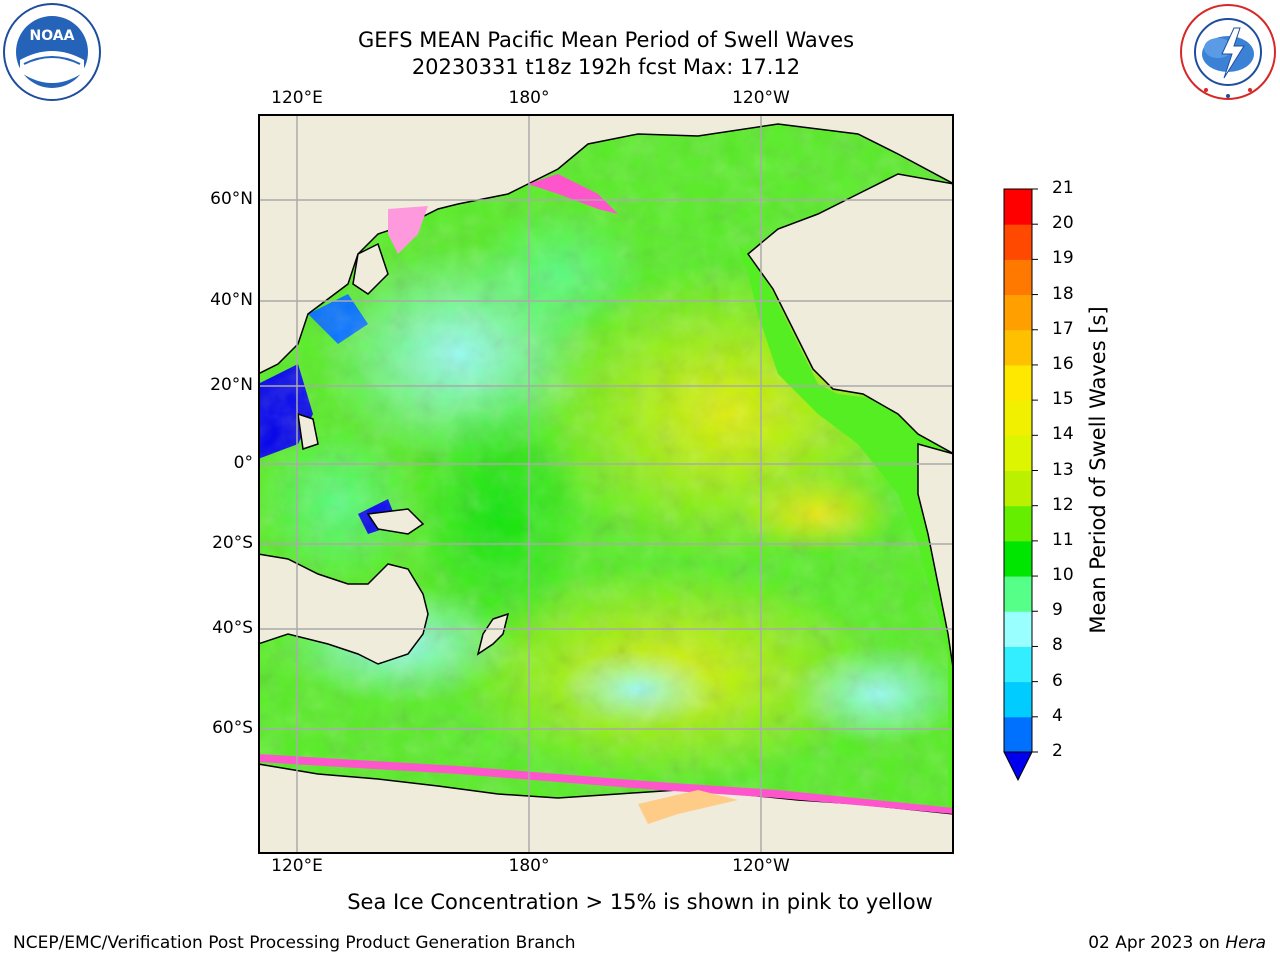 The image size is (1280, 960). What do you see at coordinates (529, 866) in the screenshot?
I see `lon-label-bottom-180: 180°` at bounding box center [529, 866].